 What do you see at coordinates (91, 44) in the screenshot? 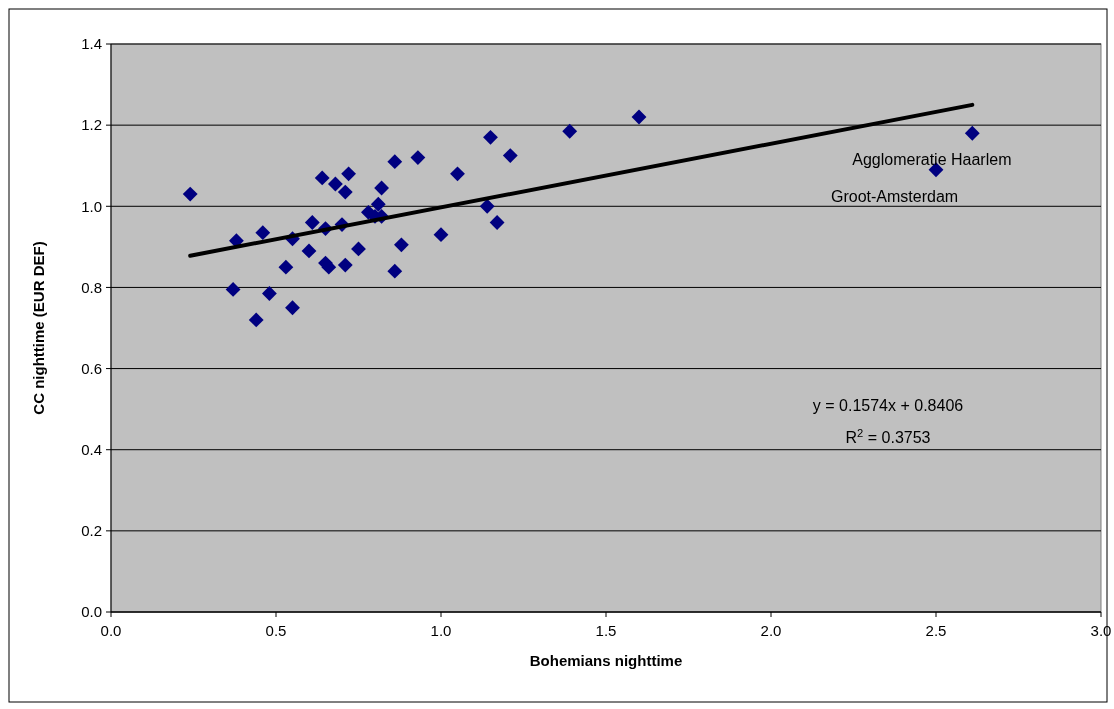
I see `y-tick-label: 1.4` at bounding box center [91, 44].